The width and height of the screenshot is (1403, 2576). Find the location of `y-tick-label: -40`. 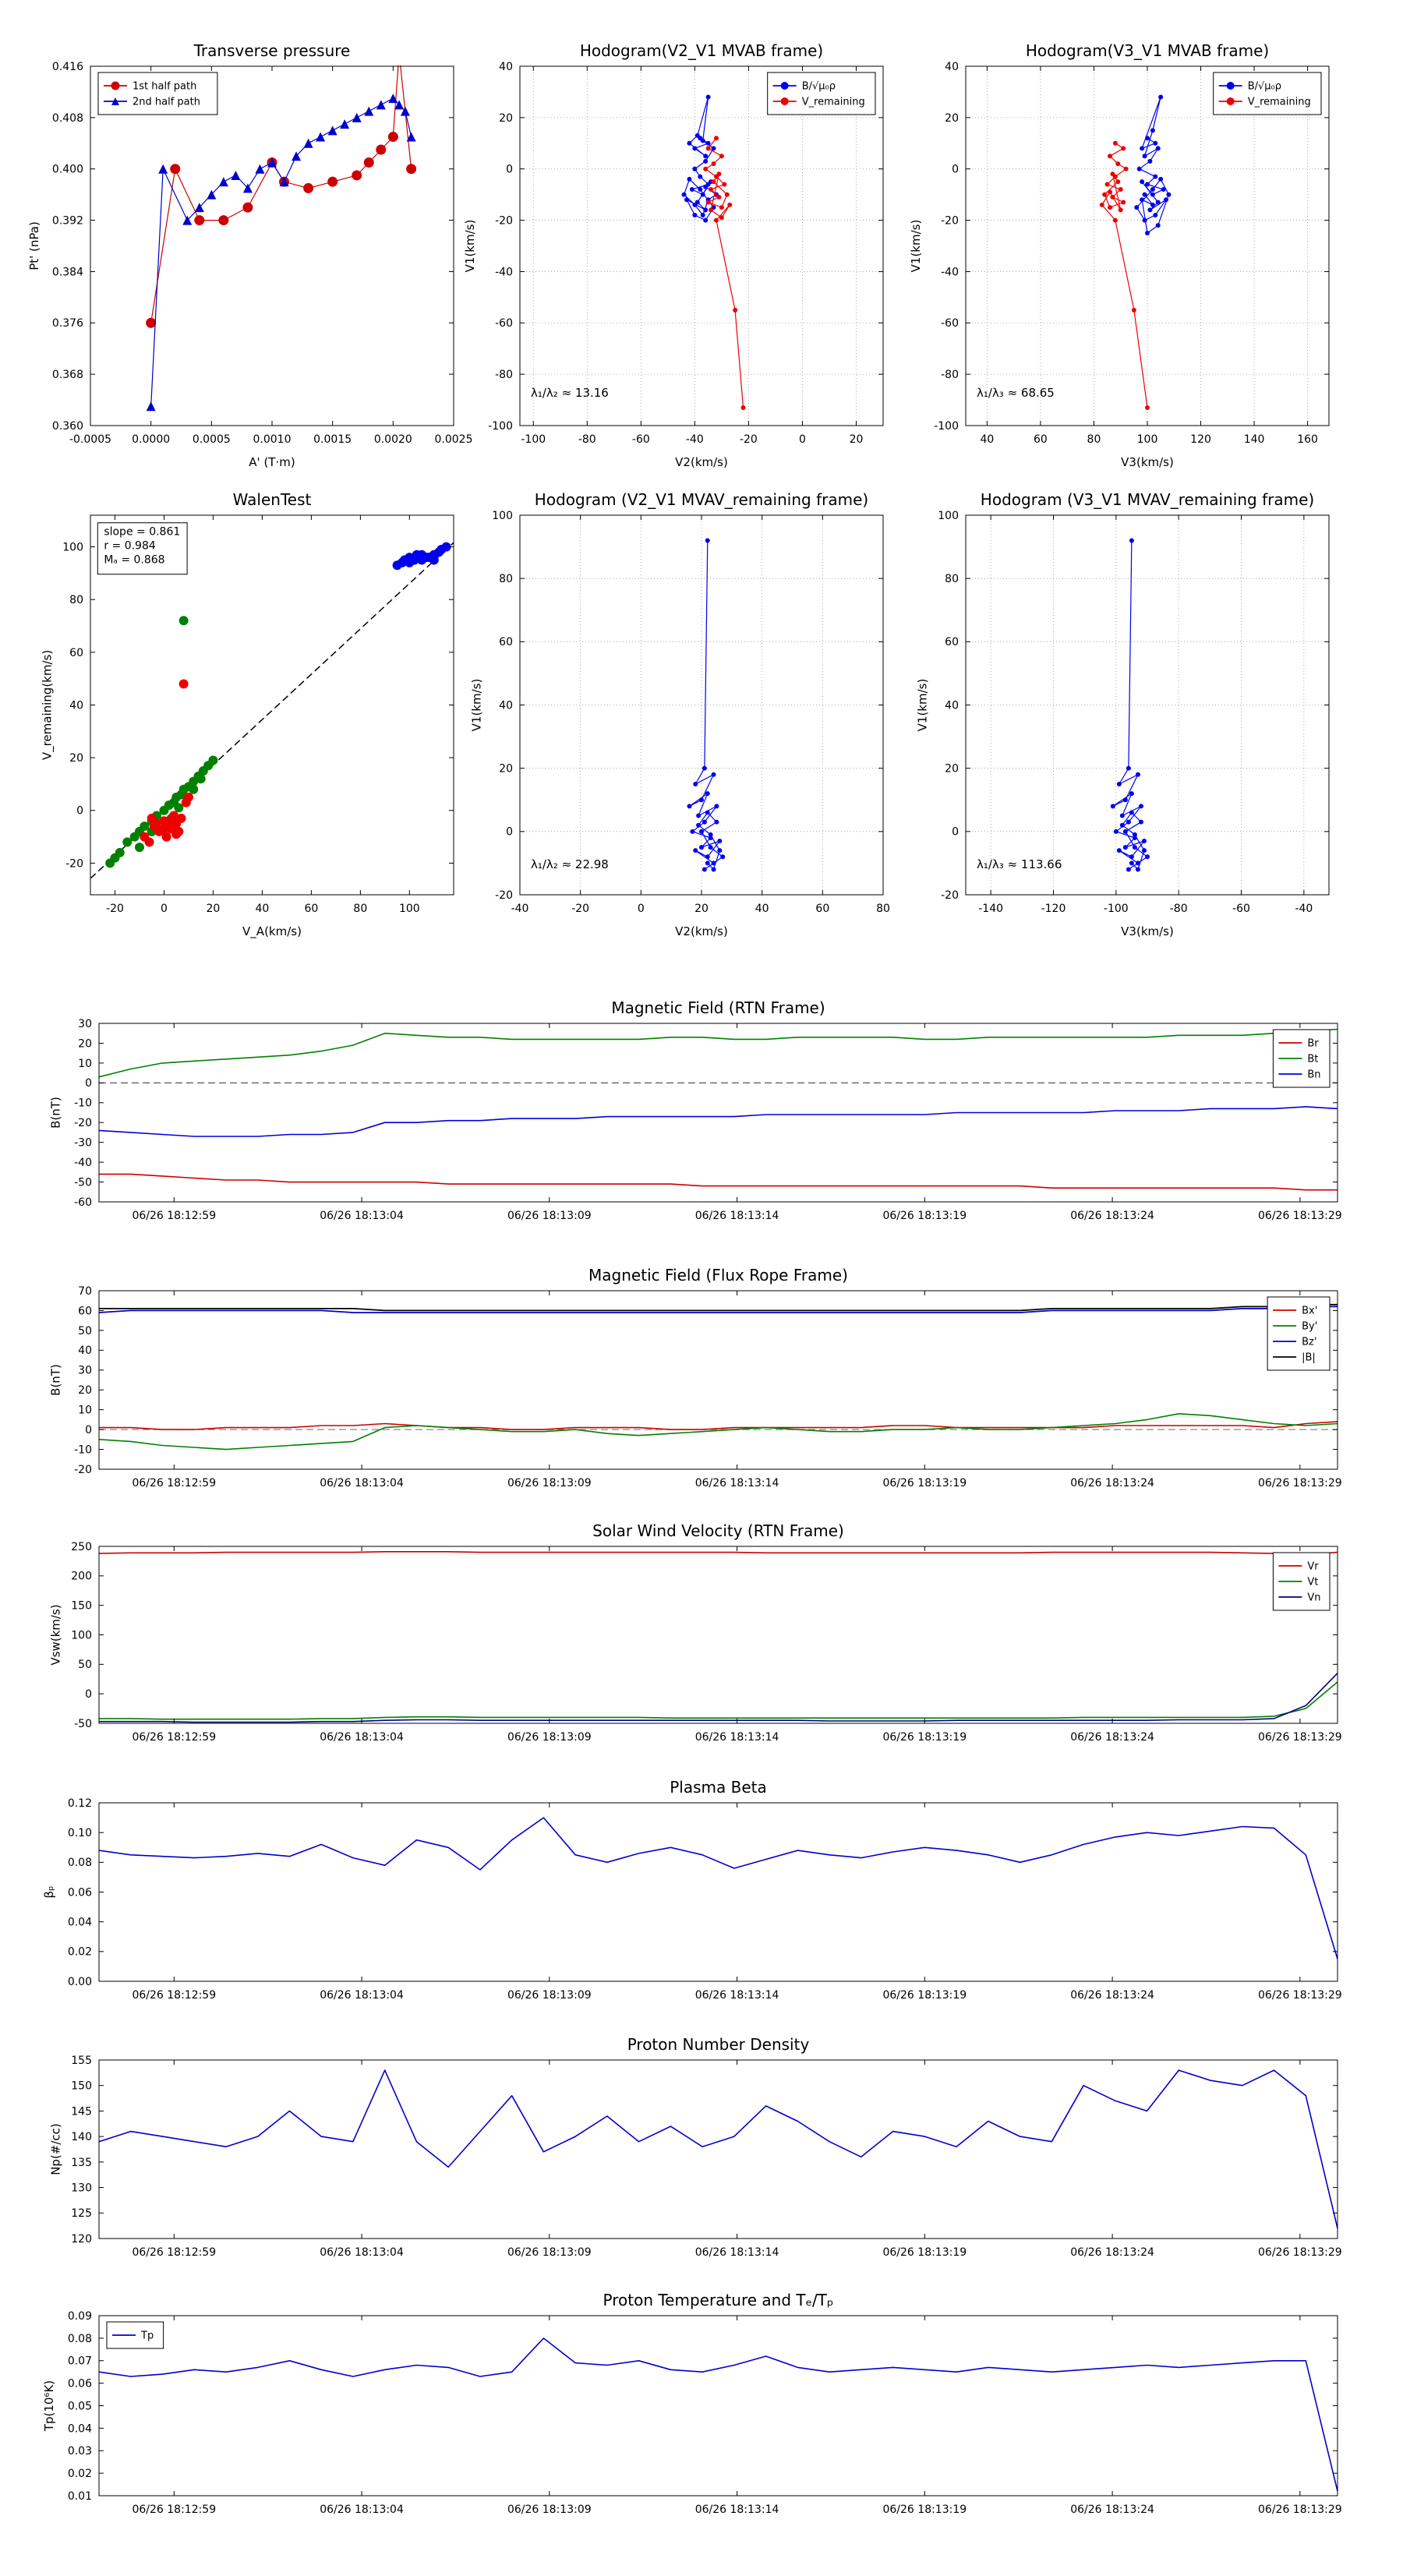

y-tick-label: -40 is located at coordinates (950, 272).